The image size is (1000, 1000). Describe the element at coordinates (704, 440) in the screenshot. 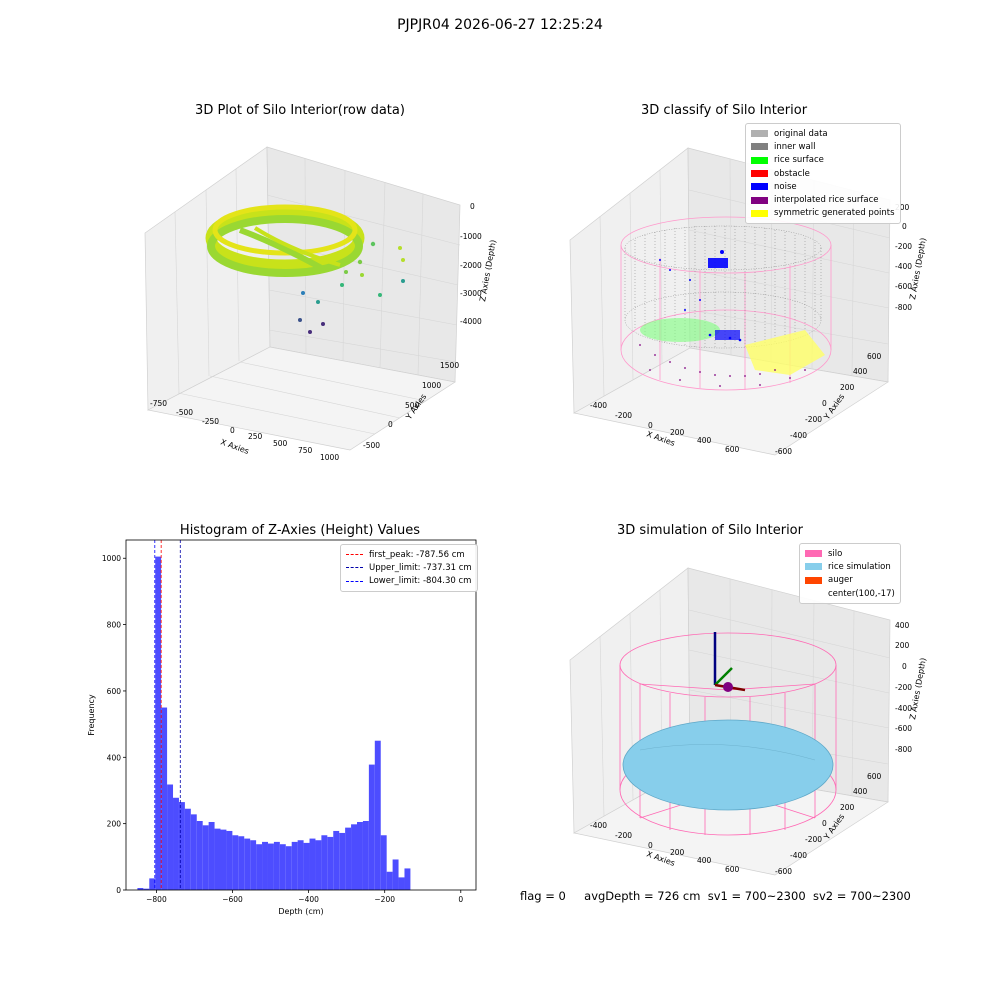

I see `panel2-xtick: 400` at that location.